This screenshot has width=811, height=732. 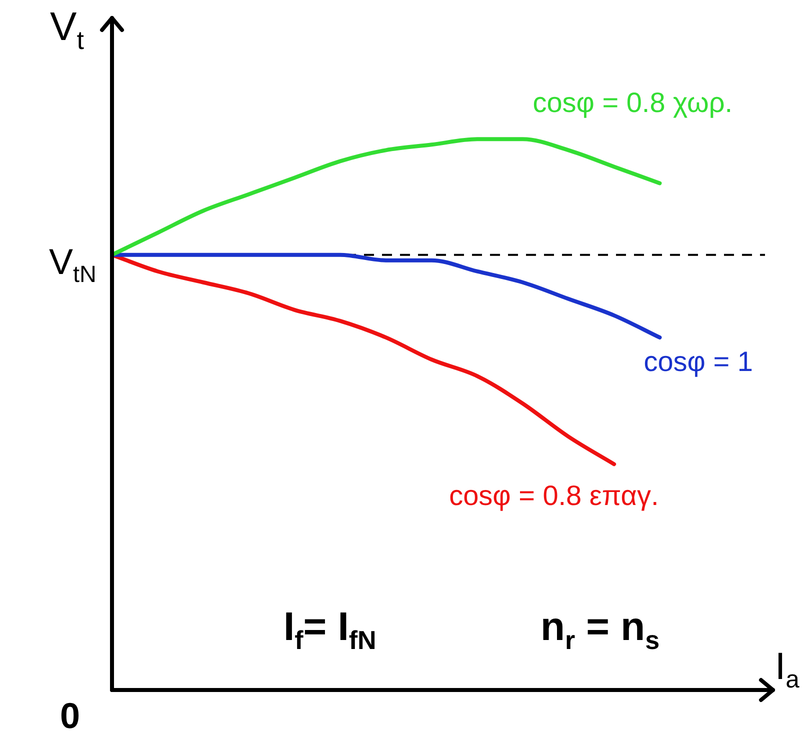 I want to click on annotation: I$_{f}$= I$_{fN}$, so click(x=330, y=630).